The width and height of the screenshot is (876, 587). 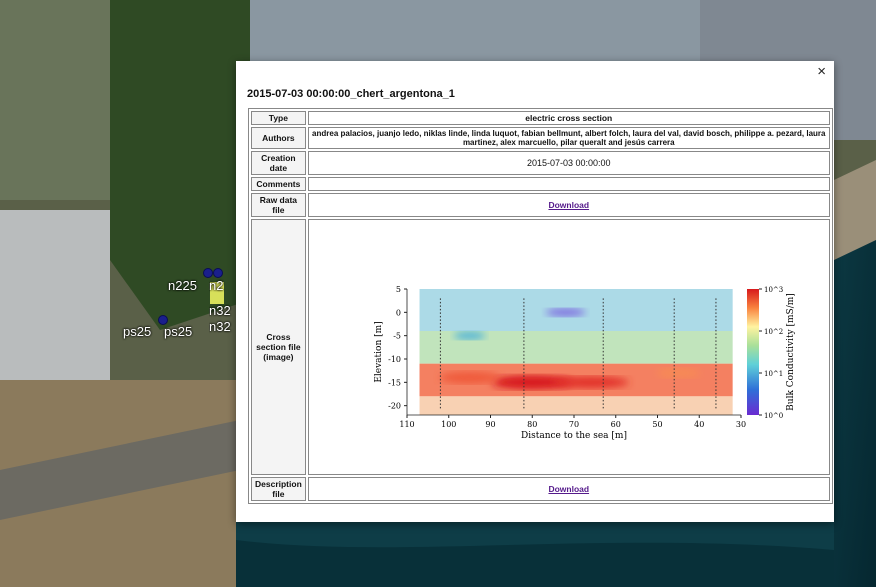 I want to click on x-tick-label: 70, so click(x=574, y=424).